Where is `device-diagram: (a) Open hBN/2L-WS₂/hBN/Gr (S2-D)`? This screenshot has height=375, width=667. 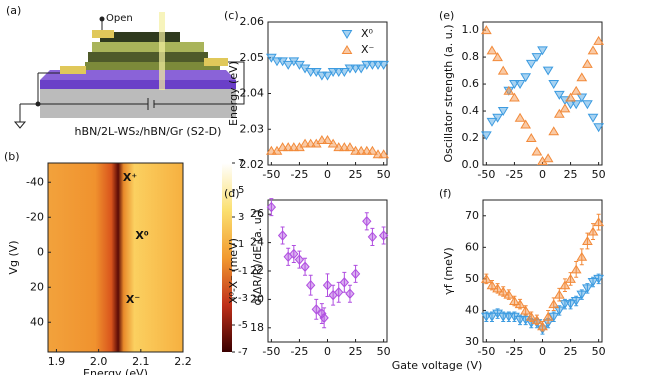
device-diagram: (a) Open hBN/2L-WS₂/hBN/Gr (S2-D) is located at coordinates (125, 71).